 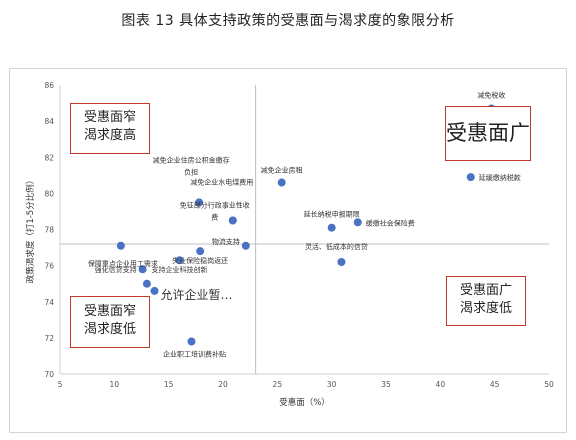 I want to click on data-label-16: 企业职工培训费补贴, so click(x=194, y=353).